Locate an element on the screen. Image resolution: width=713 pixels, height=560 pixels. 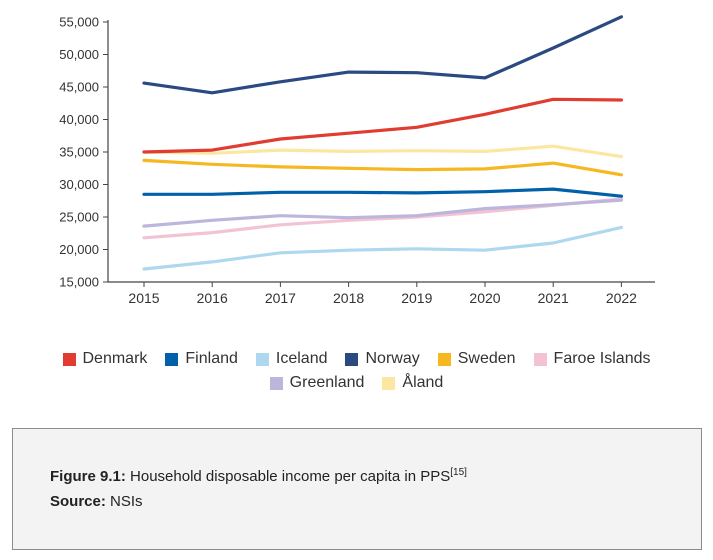
x-tick-label: 2015 is located at coordinates (143, 298).